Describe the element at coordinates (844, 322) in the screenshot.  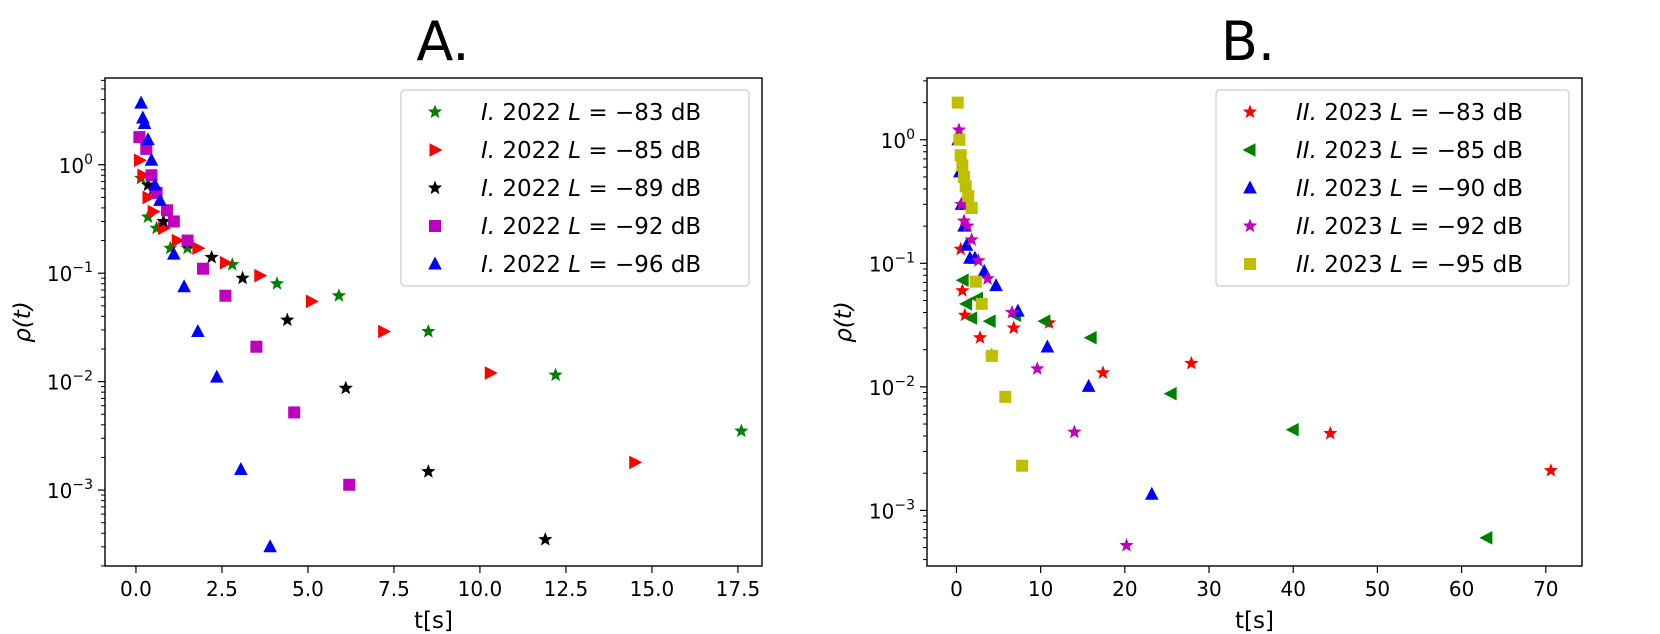
I see `y-axis-label: ρ(t)` at that location.